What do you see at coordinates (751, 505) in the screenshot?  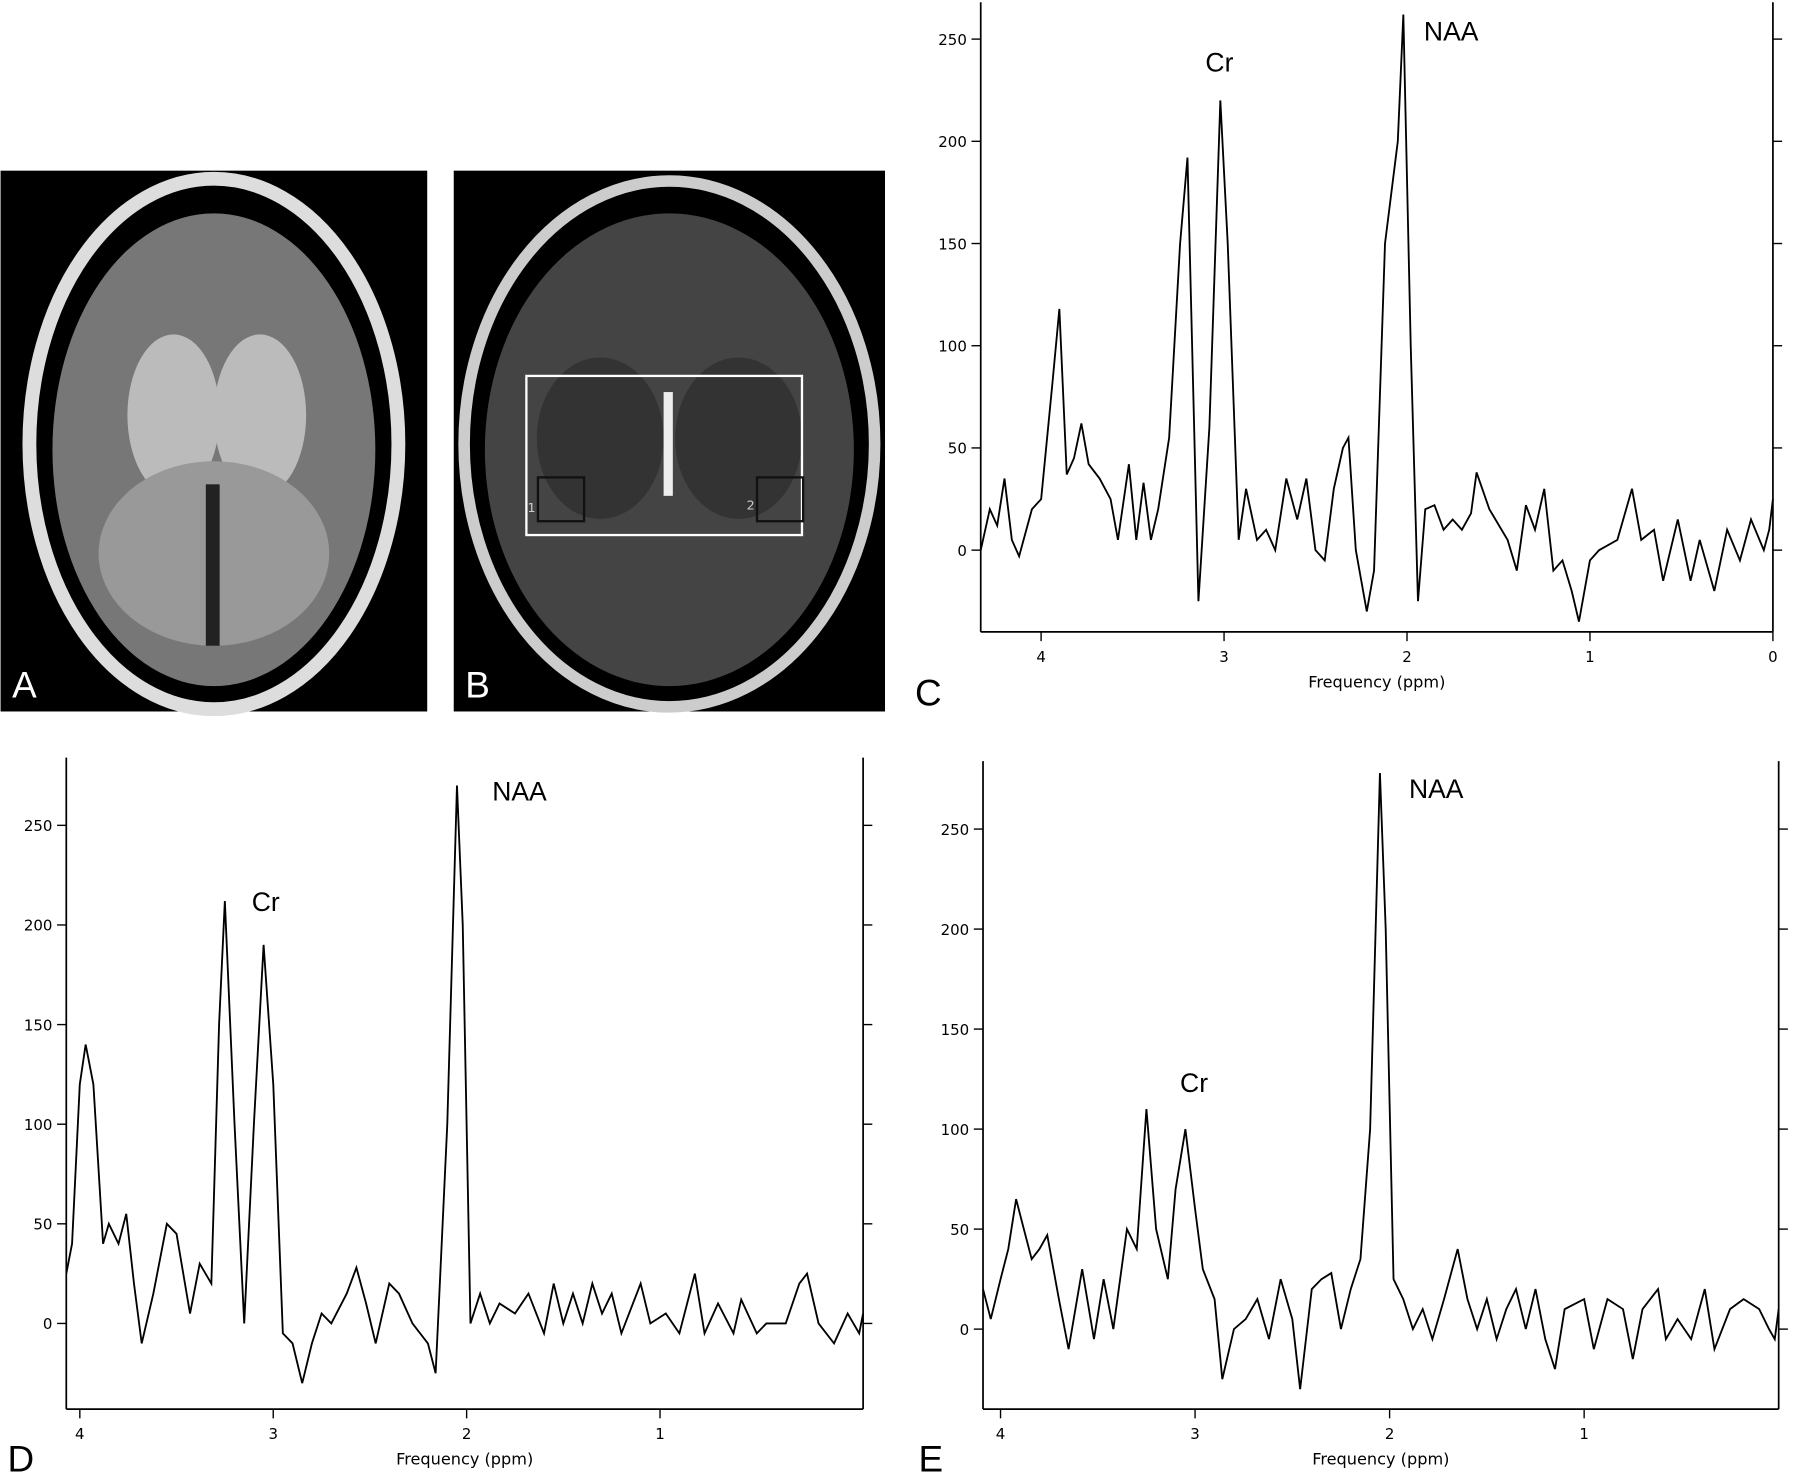 I see `voxel-label: 2` at bounding box center [751, 505].